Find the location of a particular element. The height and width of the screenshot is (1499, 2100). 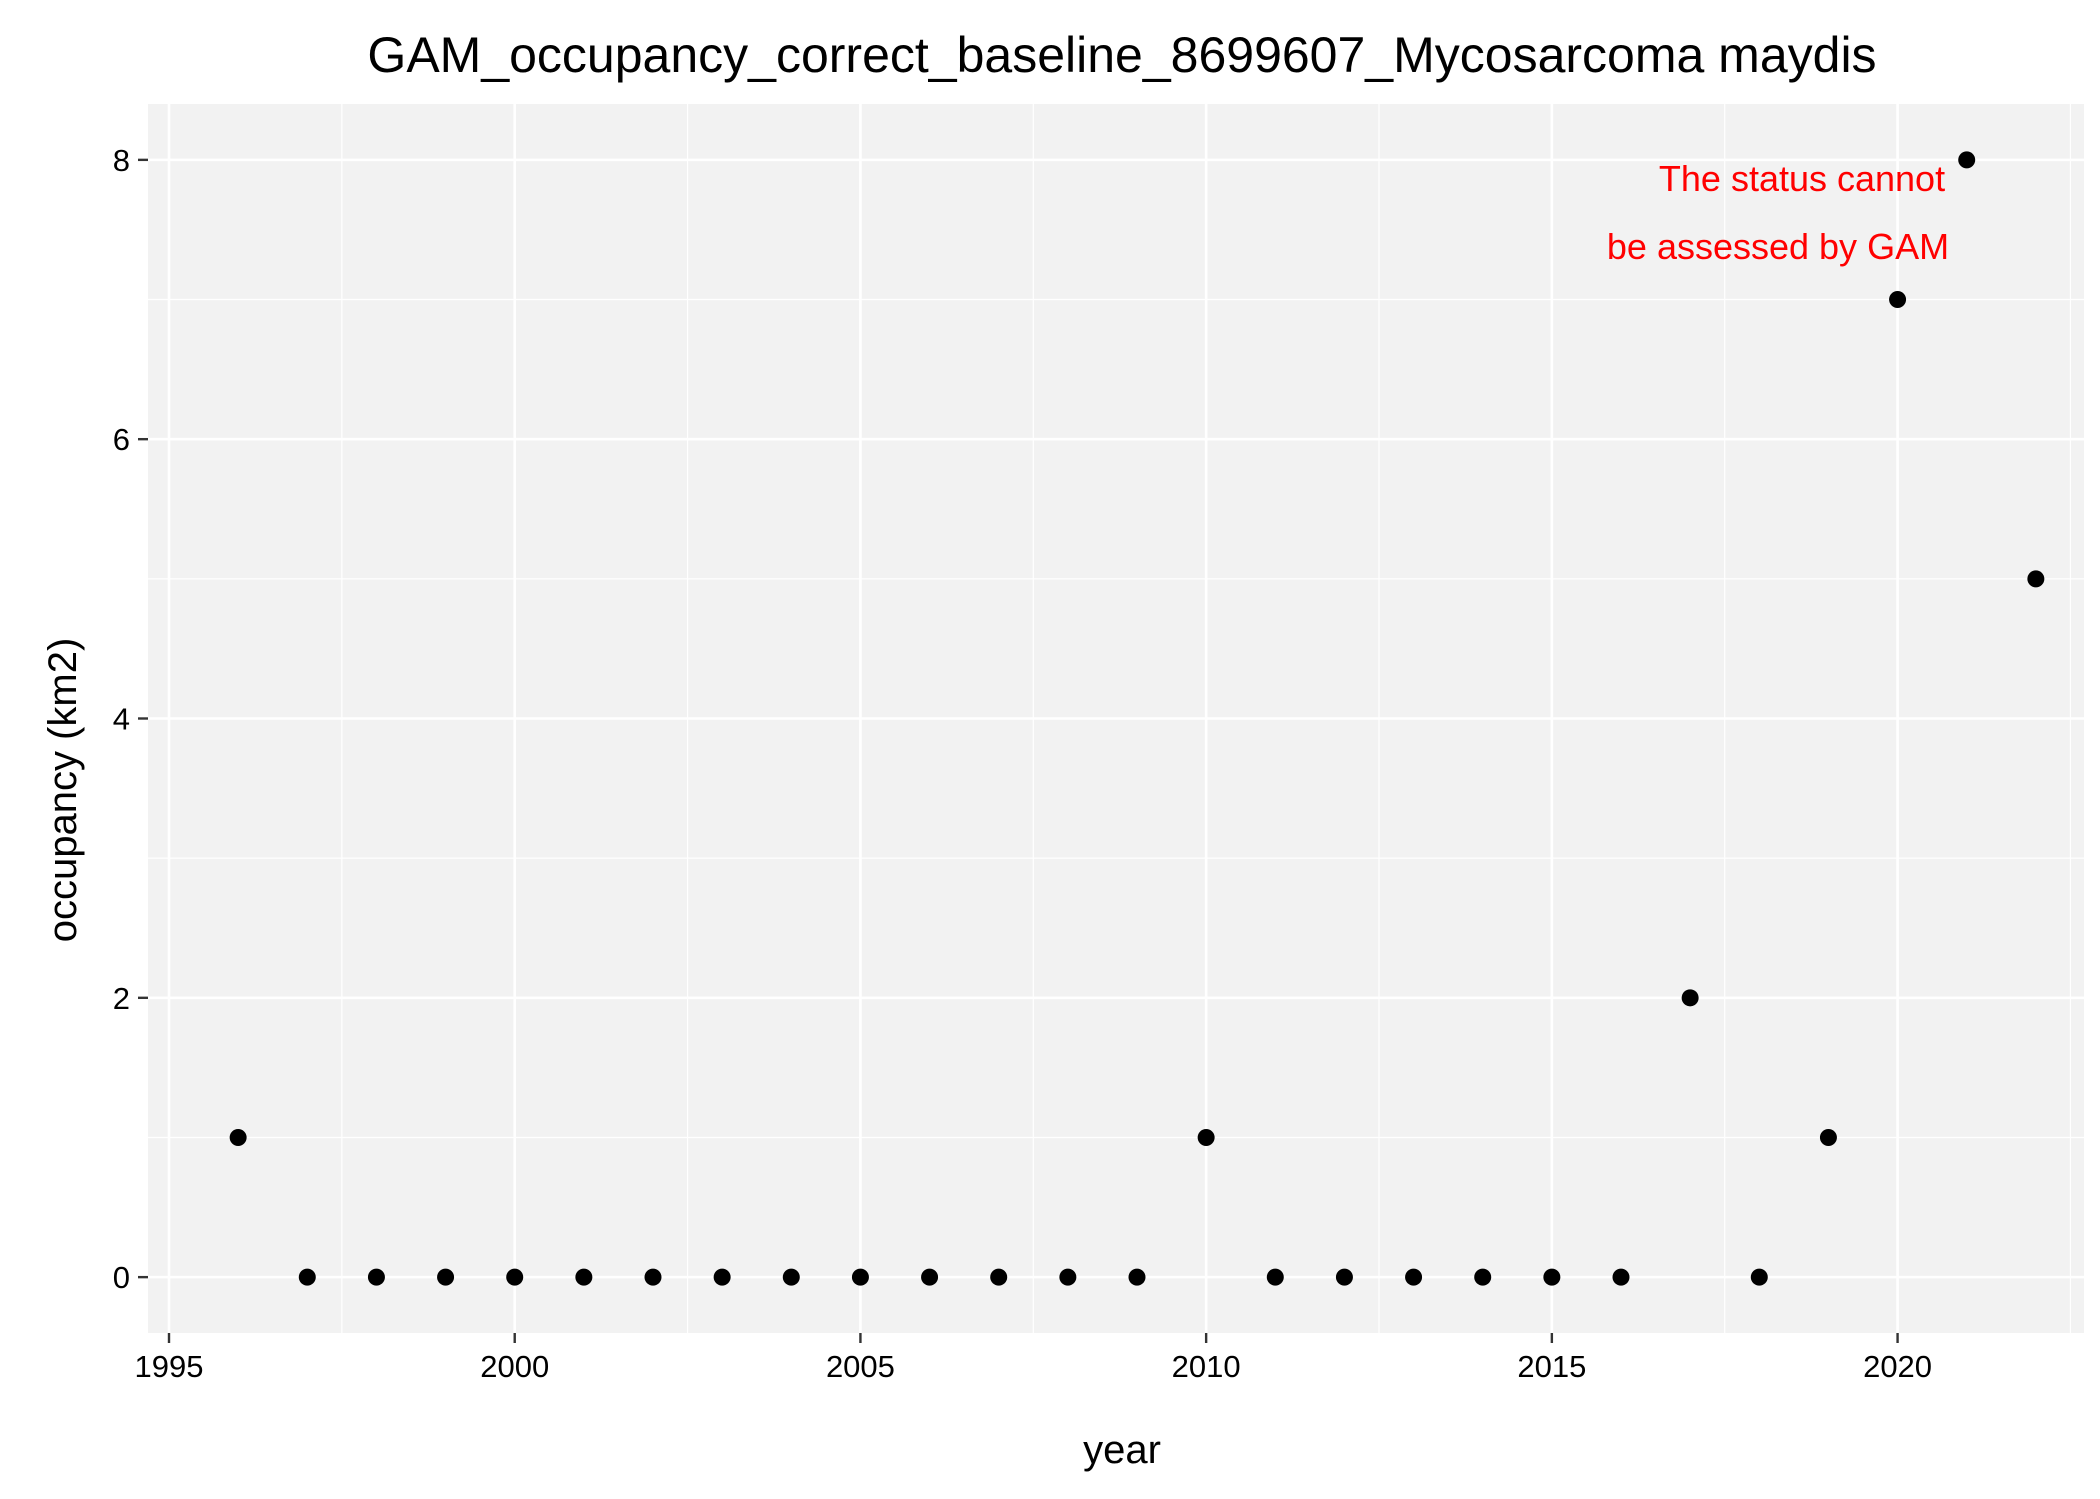

y-axis-title: occupancy (km2) is located at coordinates (63, 790).